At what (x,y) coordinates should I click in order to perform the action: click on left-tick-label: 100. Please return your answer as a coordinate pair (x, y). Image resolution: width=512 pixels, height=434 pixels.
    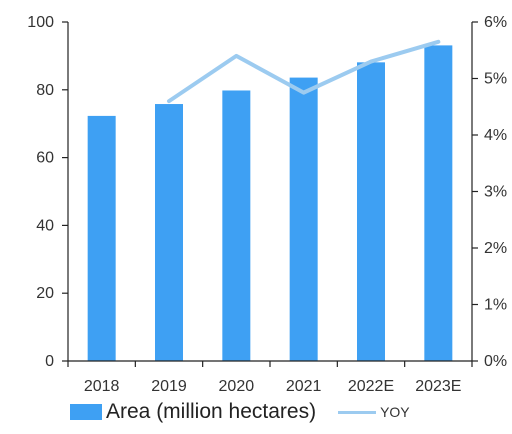
    Looking at the image, I should click on (40, 22).